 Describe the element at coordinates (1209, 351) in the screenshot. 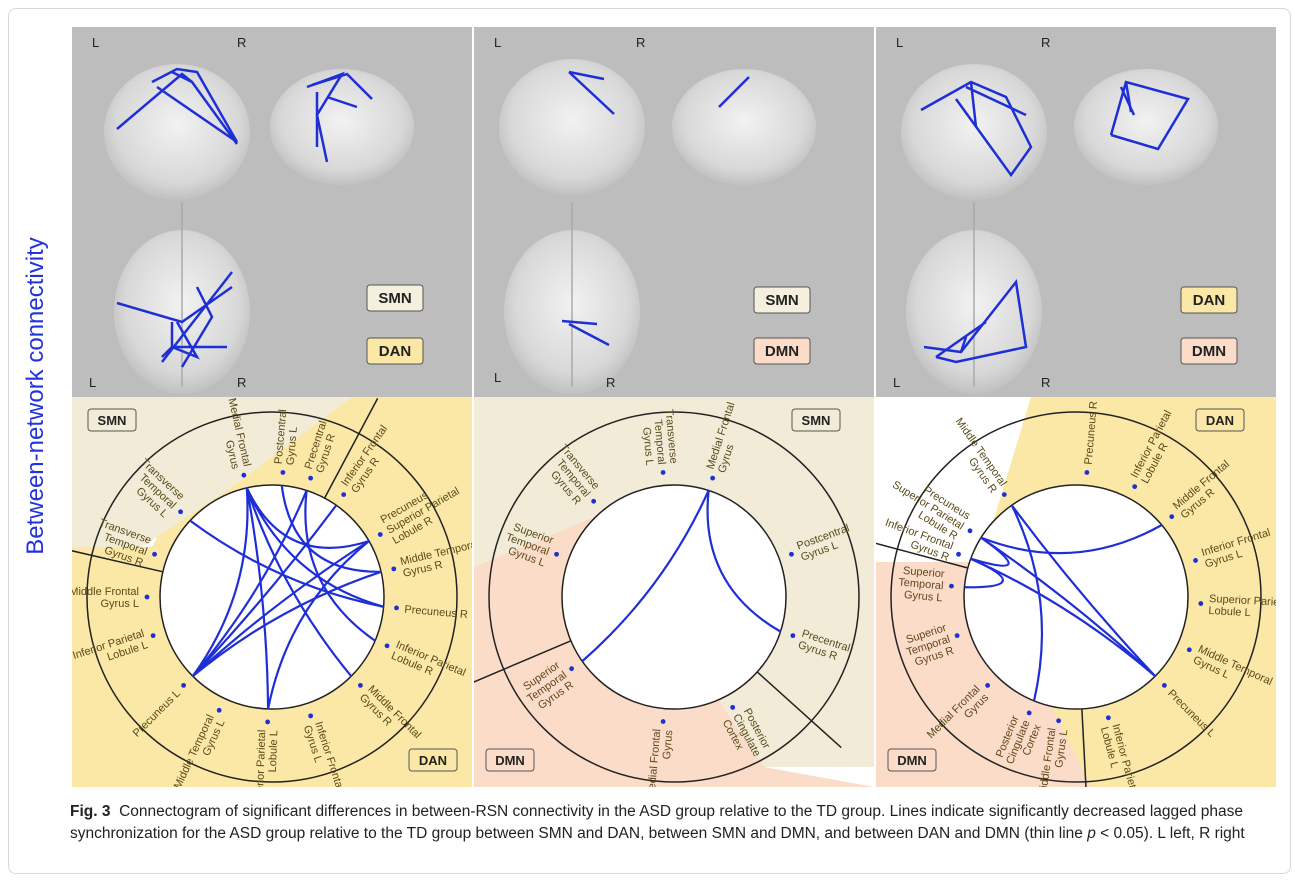

I see `badge-dmn: DMN` at that location.